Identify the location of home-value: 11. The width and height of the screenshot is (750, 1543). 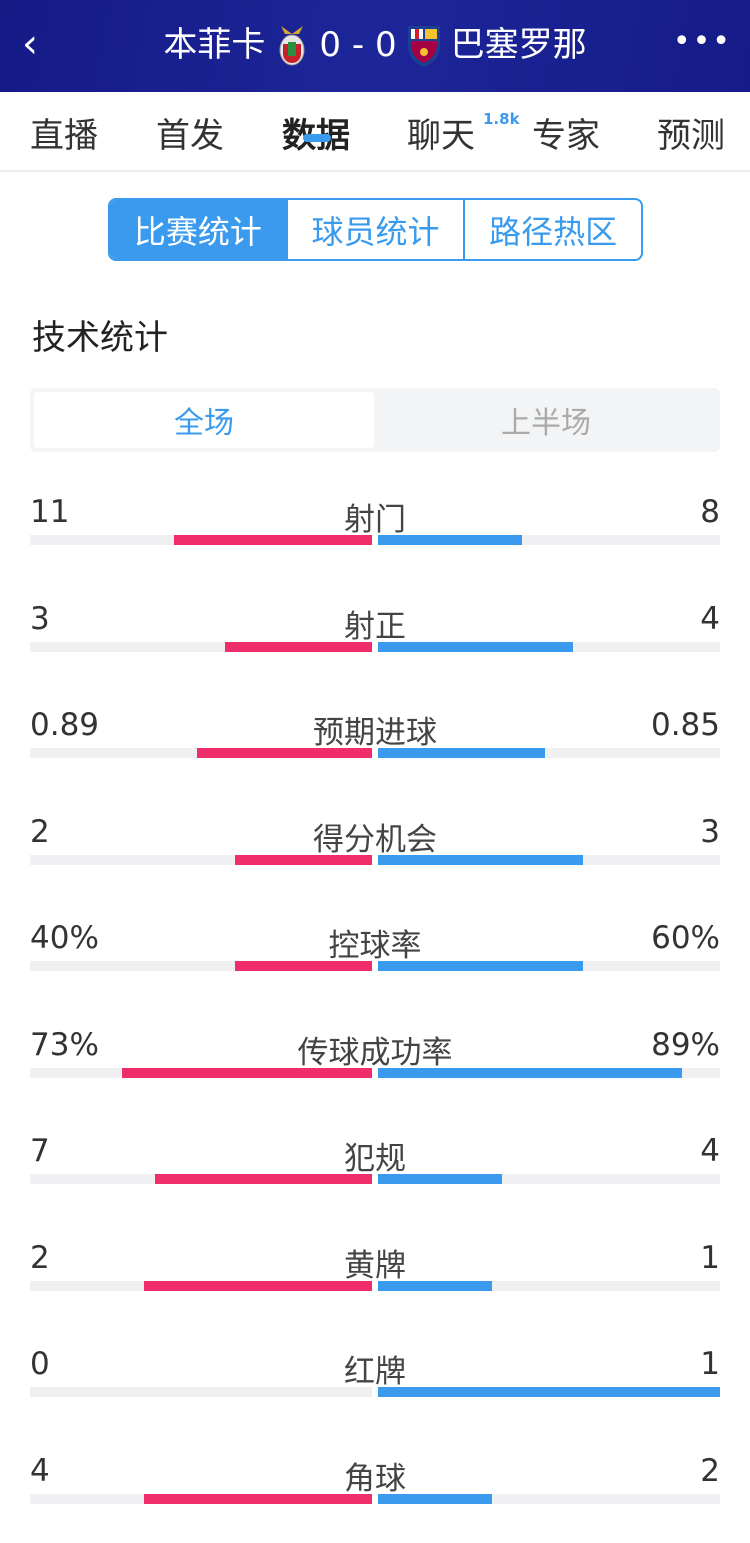
(50, 512).